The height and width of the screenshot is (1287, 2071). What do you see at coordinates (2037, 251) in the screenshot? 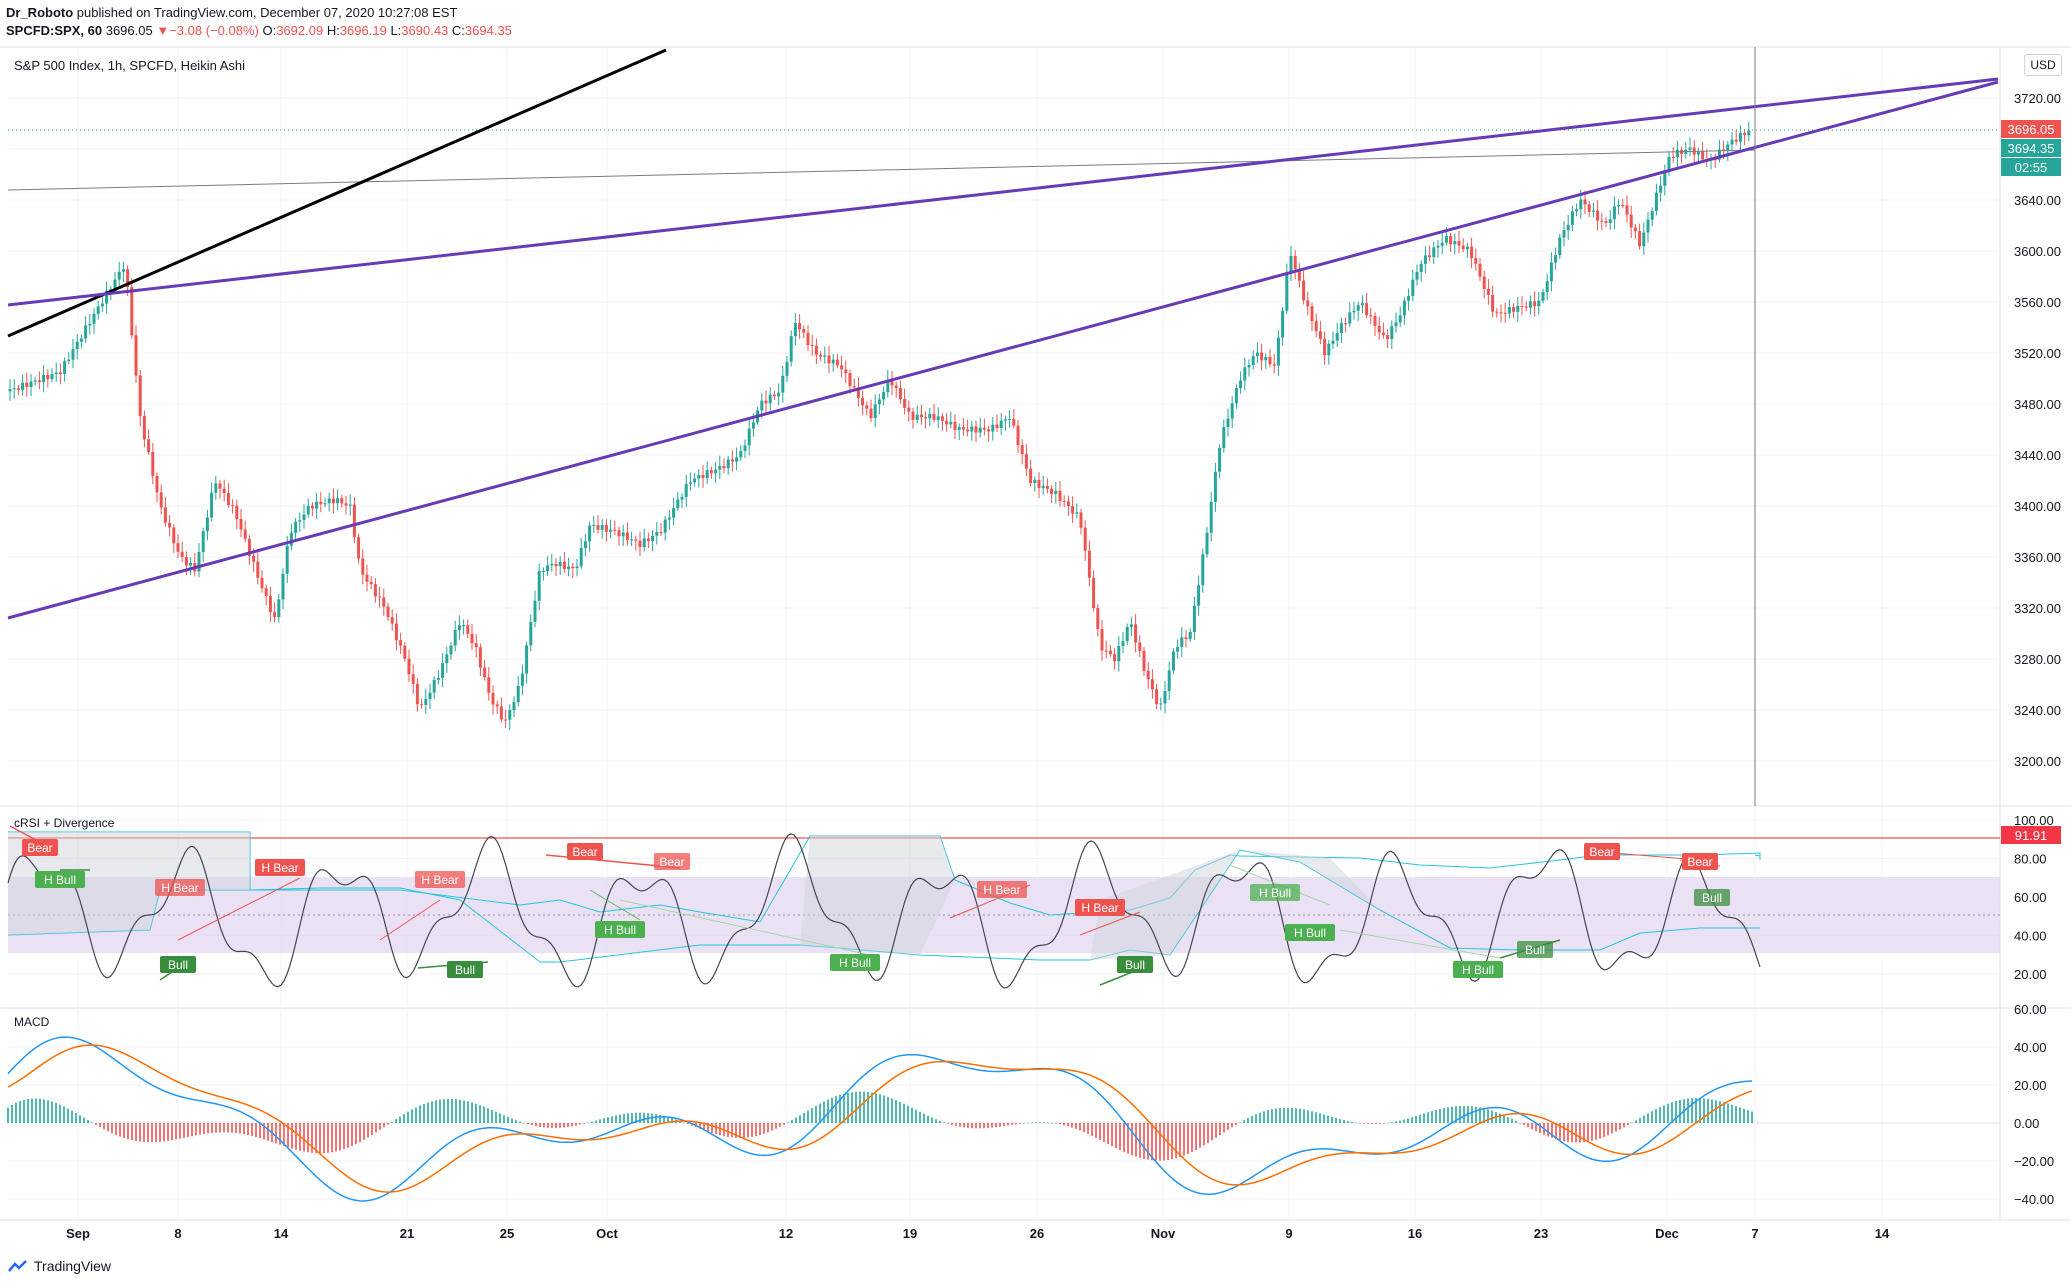
I see `price-tick-label: 3600.00` at bounding box center [2037, 251].